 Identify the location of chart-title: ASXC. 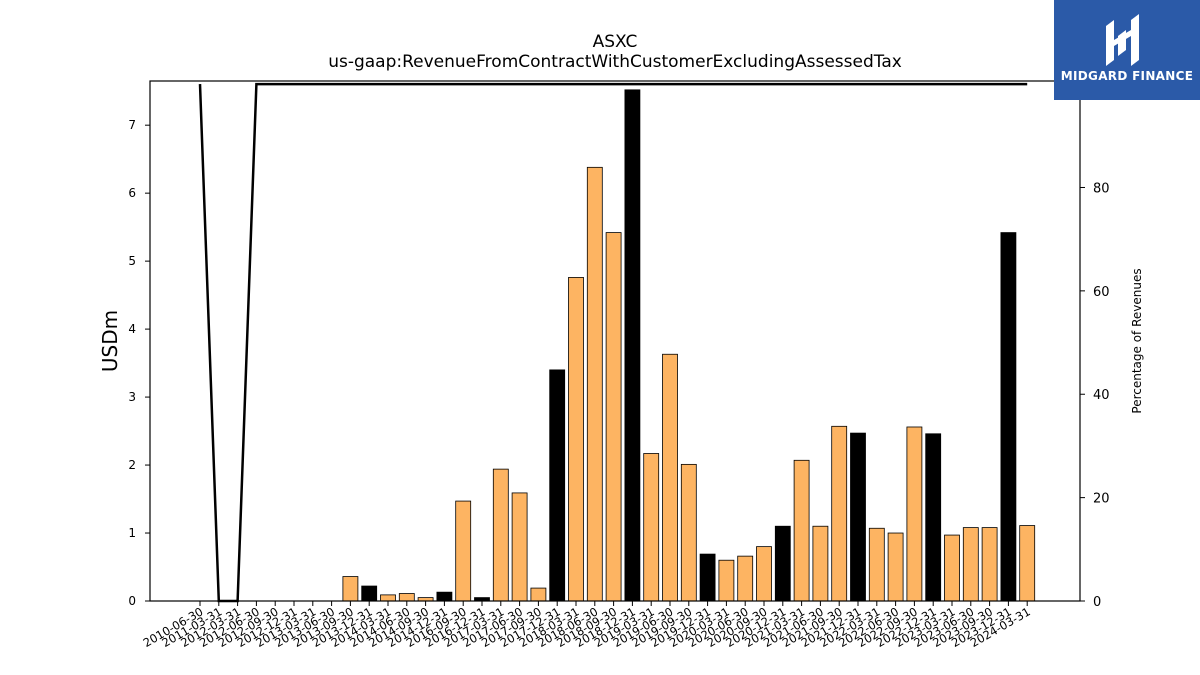
(615, 42).